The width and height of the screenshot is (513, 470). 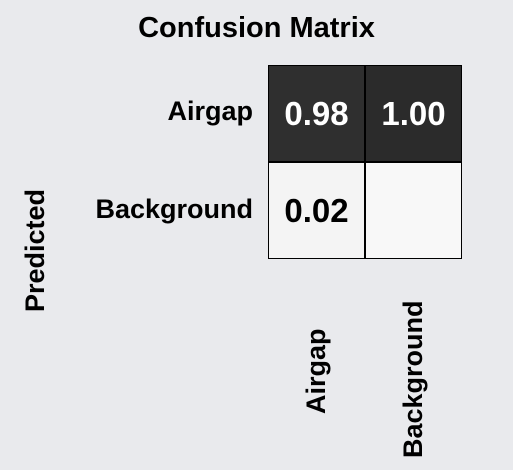 I want to click on row-label-airgap: Airgap, so click(x=210, y=111).